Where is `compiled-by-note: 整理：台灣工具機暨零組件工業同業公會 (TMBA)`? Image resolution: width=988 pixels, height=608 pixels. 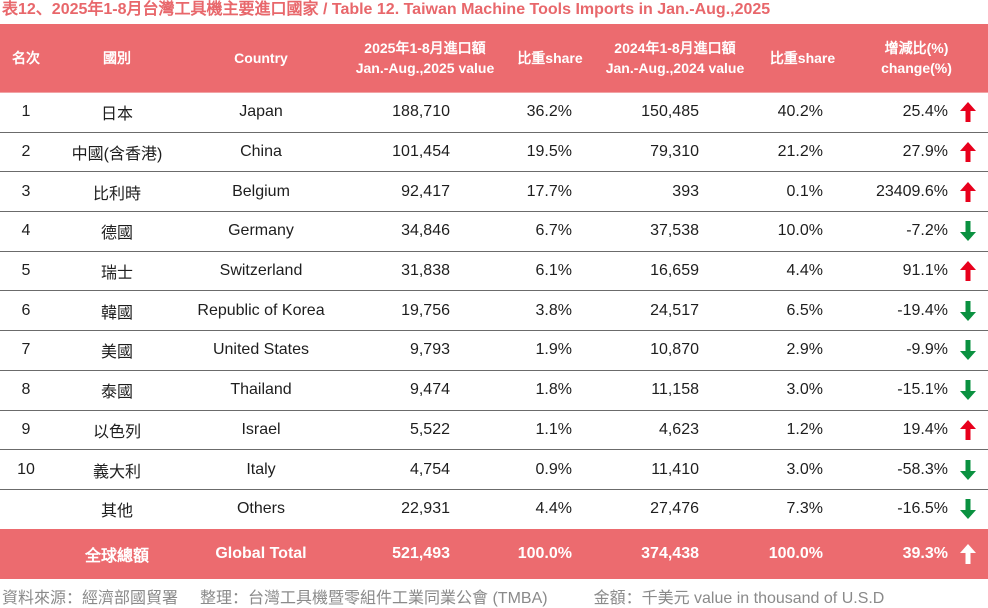 compiled-by-note: 整理：台灣工具機暨零組件工業同業公會 (TMBA) is located at coordinates (374, 598).